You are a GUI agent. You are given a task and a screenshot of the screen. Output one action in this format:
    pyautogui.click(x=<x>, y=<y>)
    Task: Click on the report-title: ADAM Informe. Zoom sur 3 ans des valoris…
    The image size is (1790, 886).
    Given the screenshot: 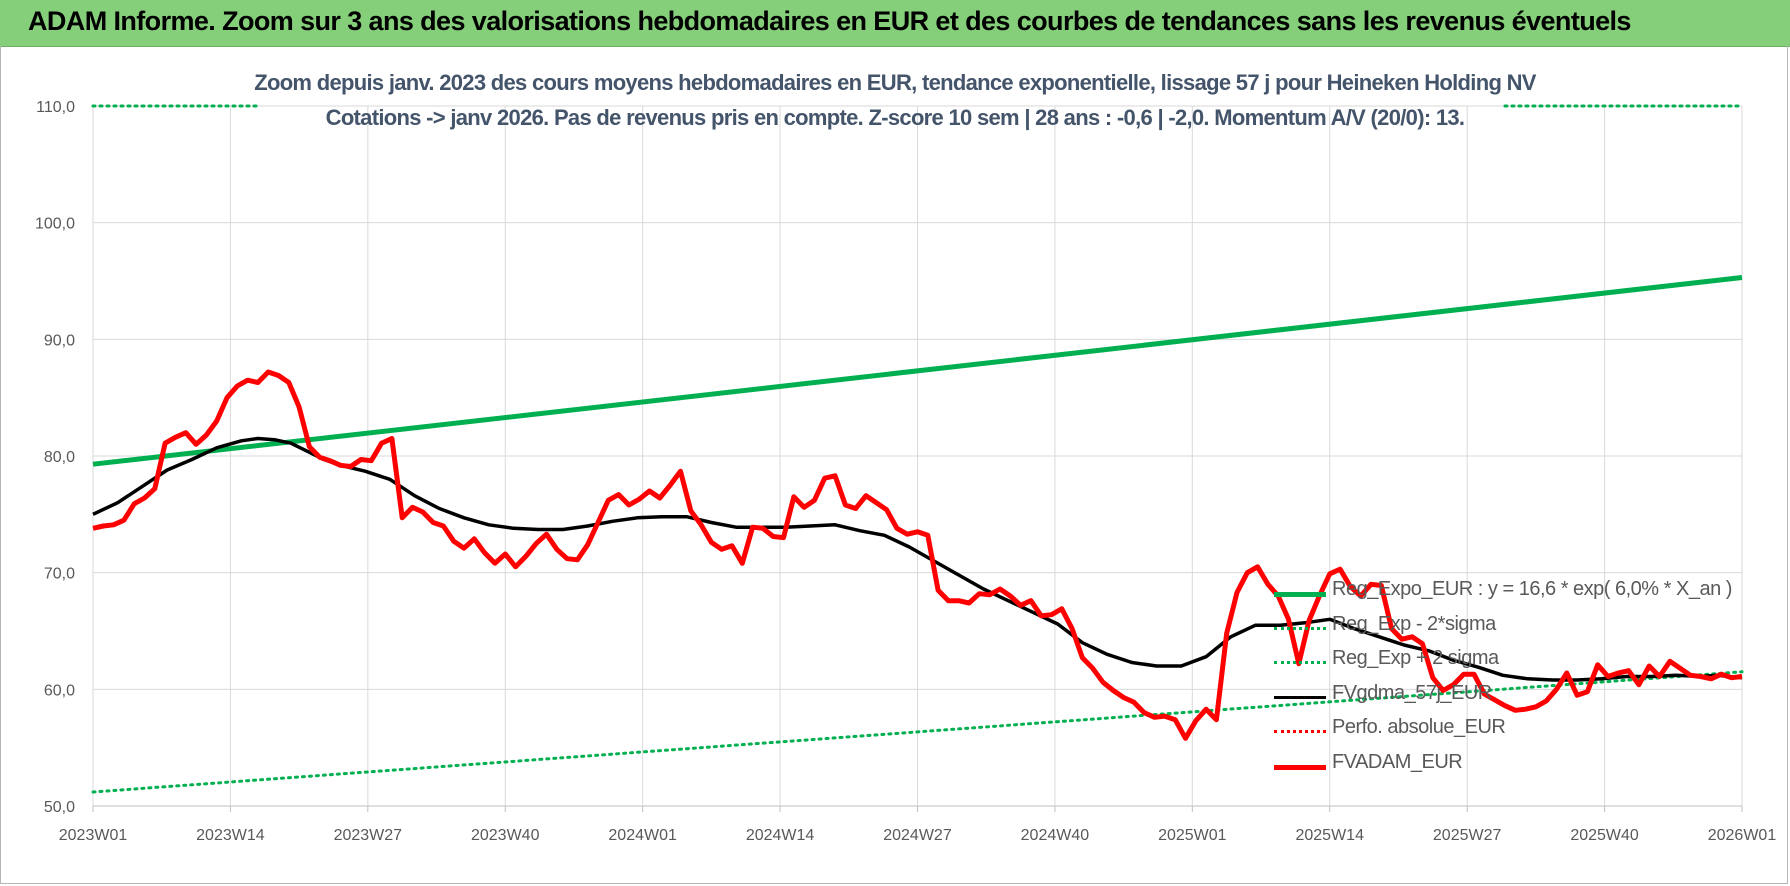 What is the action you would take?
    pyautogui.click(x=829, y=21)
    